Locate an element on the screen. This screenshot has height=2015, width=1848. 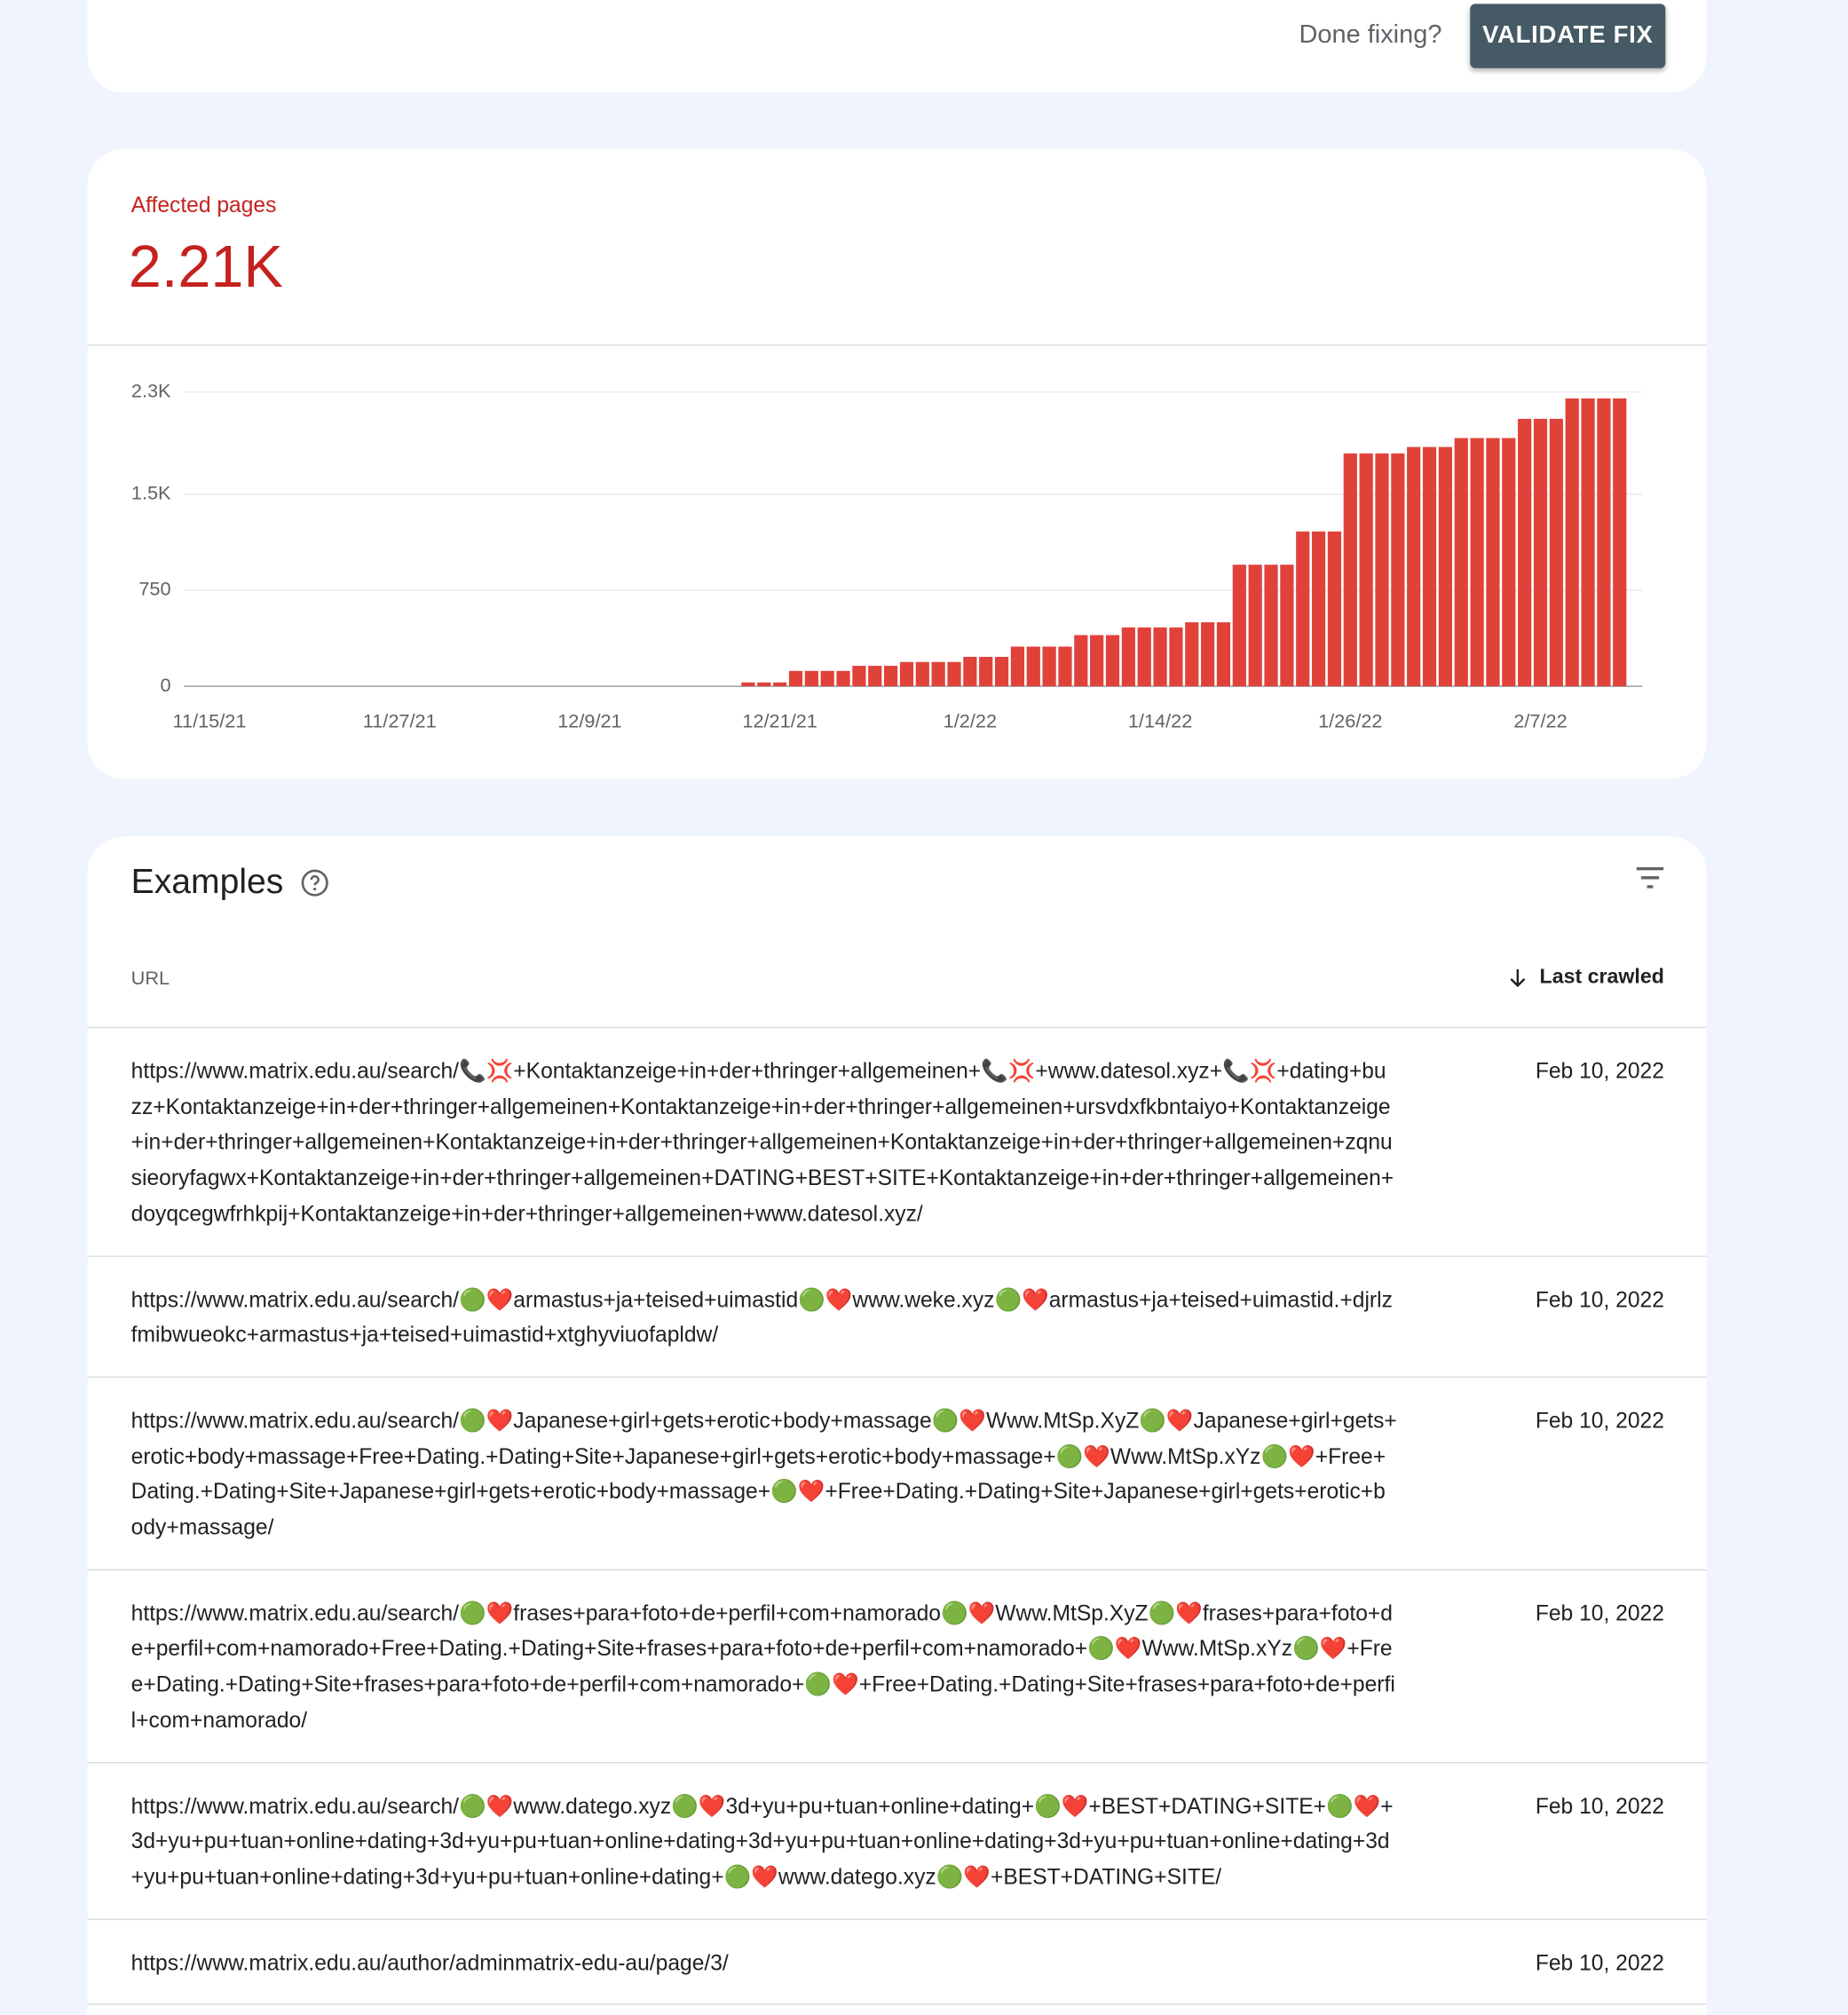
y-tick-label: 2.3K is located at coordinates (151, 390).